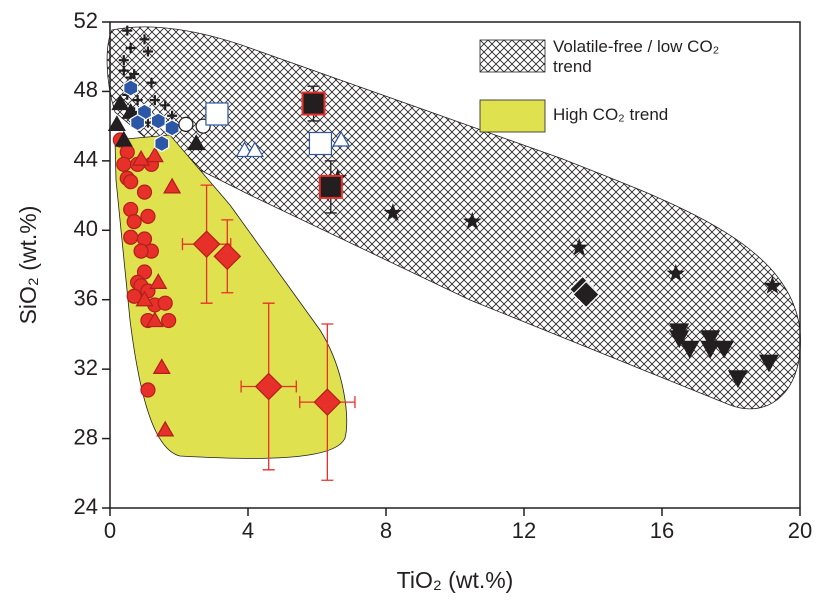 The image size is (825, 607). What do you see at coordinates (86, 89) in the screenshot?
I see `y-tick-label: 48` at bounding box center [86, 89].